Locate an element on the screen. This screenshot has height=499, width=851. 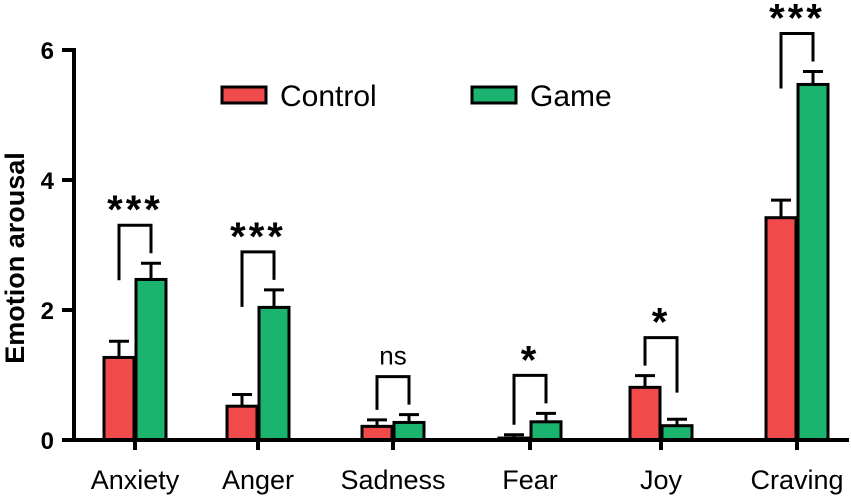
sig-bracket-anxiety is located at coordinates (135, 252).